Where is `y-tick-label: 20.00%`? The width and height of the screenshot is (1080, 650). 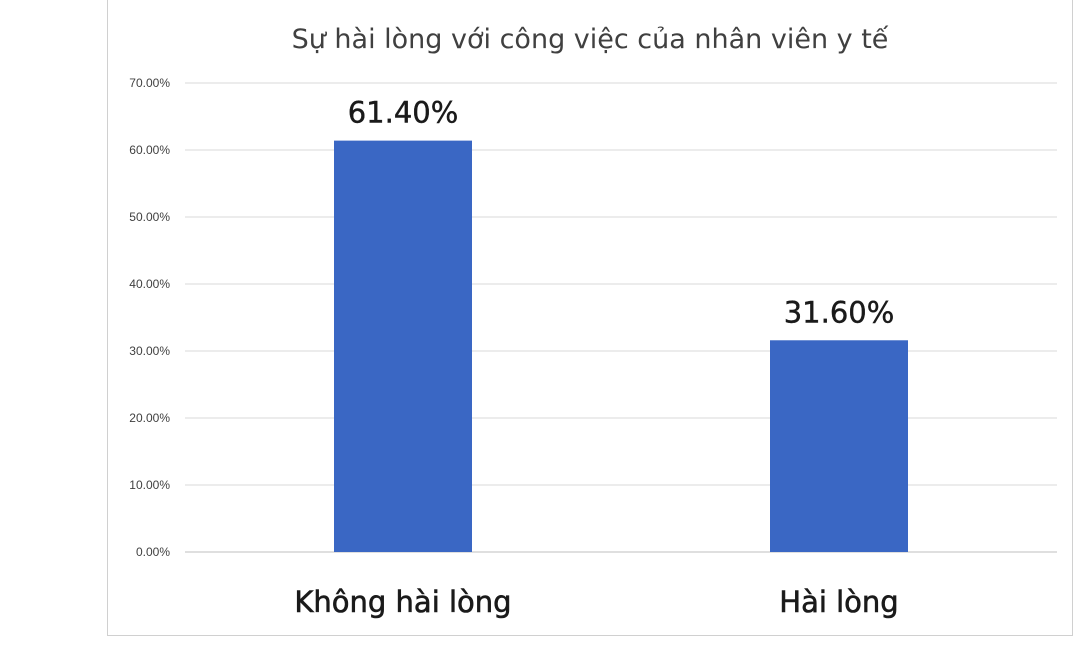 y-tick-label: 20.00% is located at coordinates (149, 418).